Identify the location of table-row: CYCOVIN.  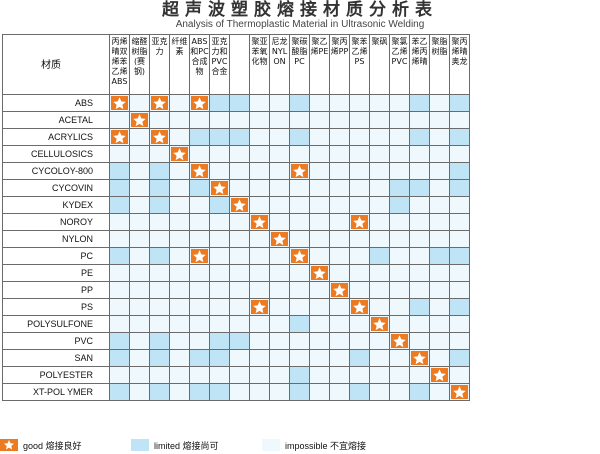
(236, 188).